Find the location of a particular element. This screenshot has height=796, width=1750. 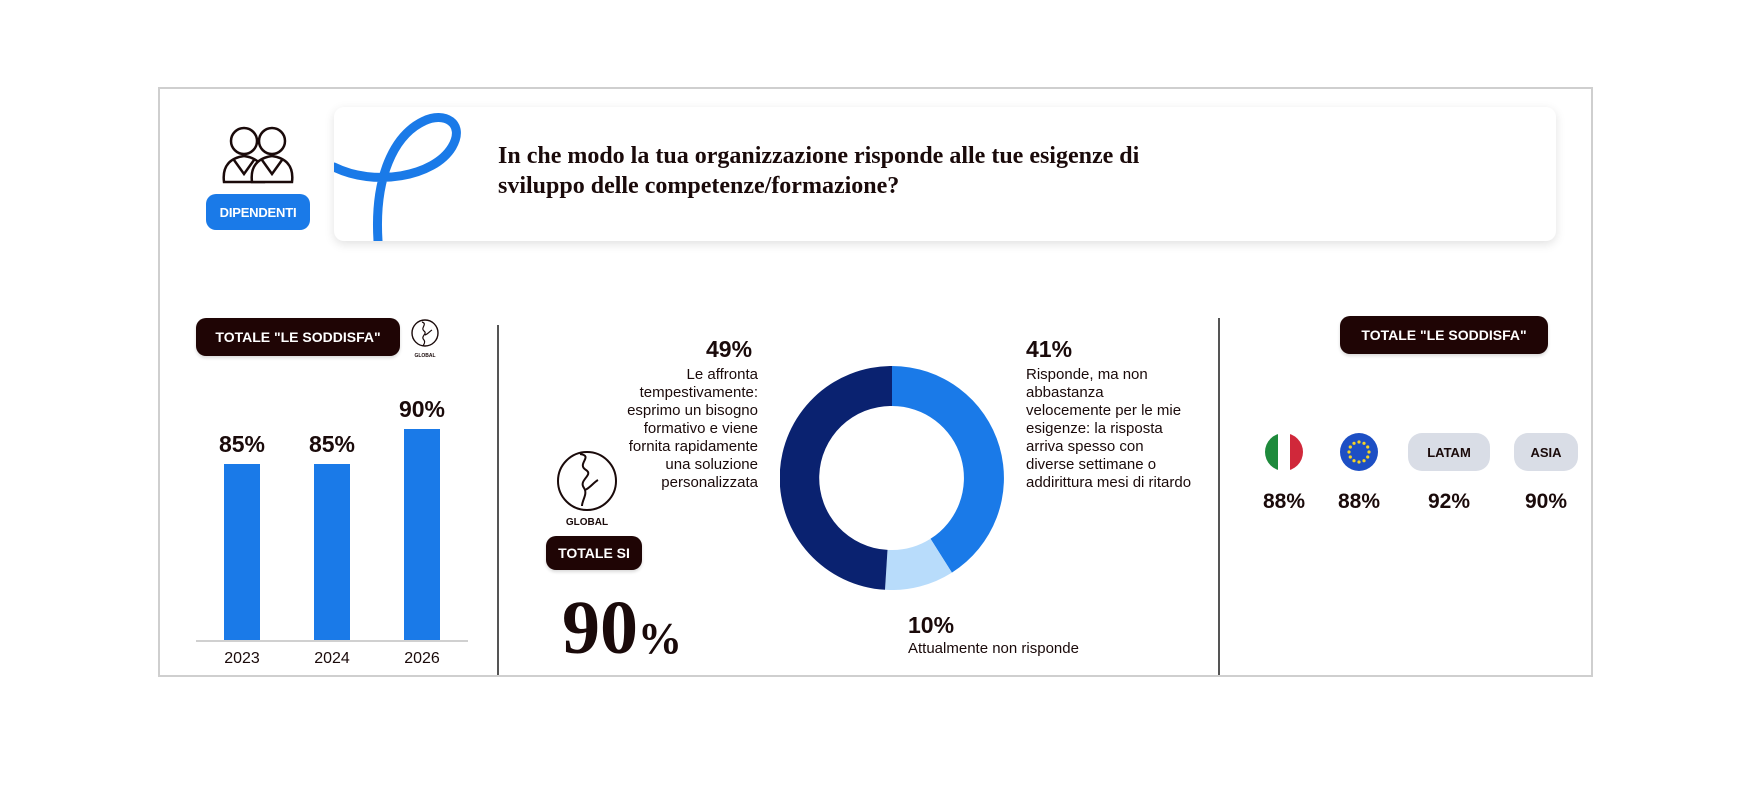

region-value-italy: 88% is located at coordinates (1284, 501).